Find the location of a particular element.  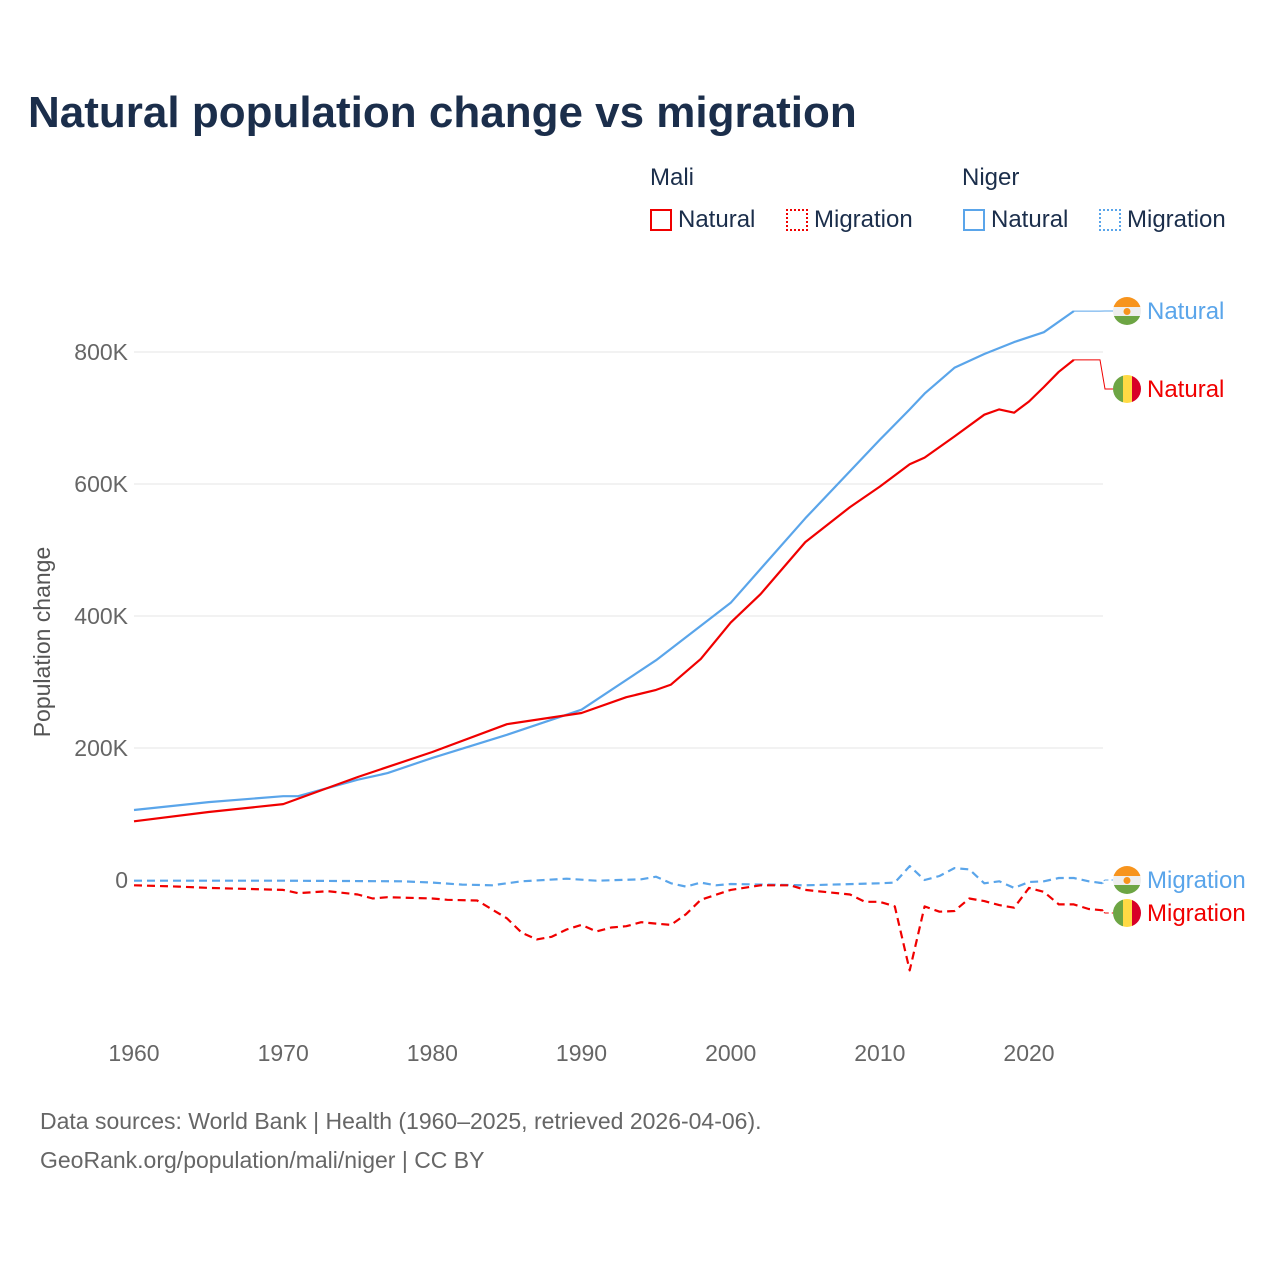

x-tick-label: 1960 is located at coordinates (133, 1053).